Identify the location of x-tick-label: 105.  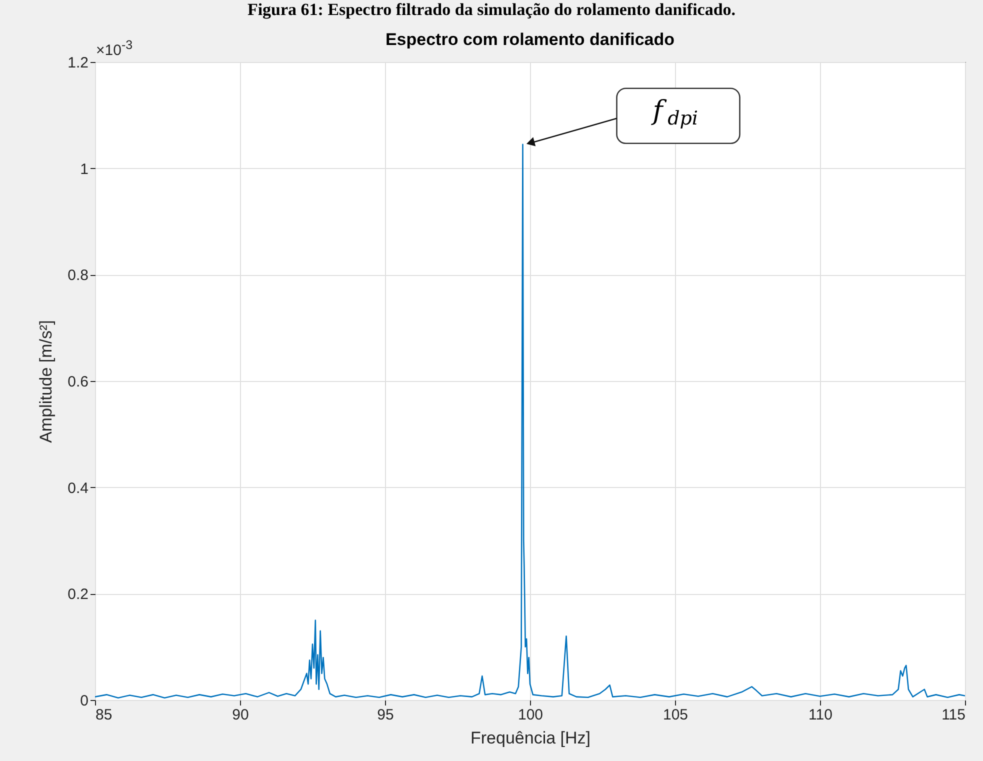
(675, 715).